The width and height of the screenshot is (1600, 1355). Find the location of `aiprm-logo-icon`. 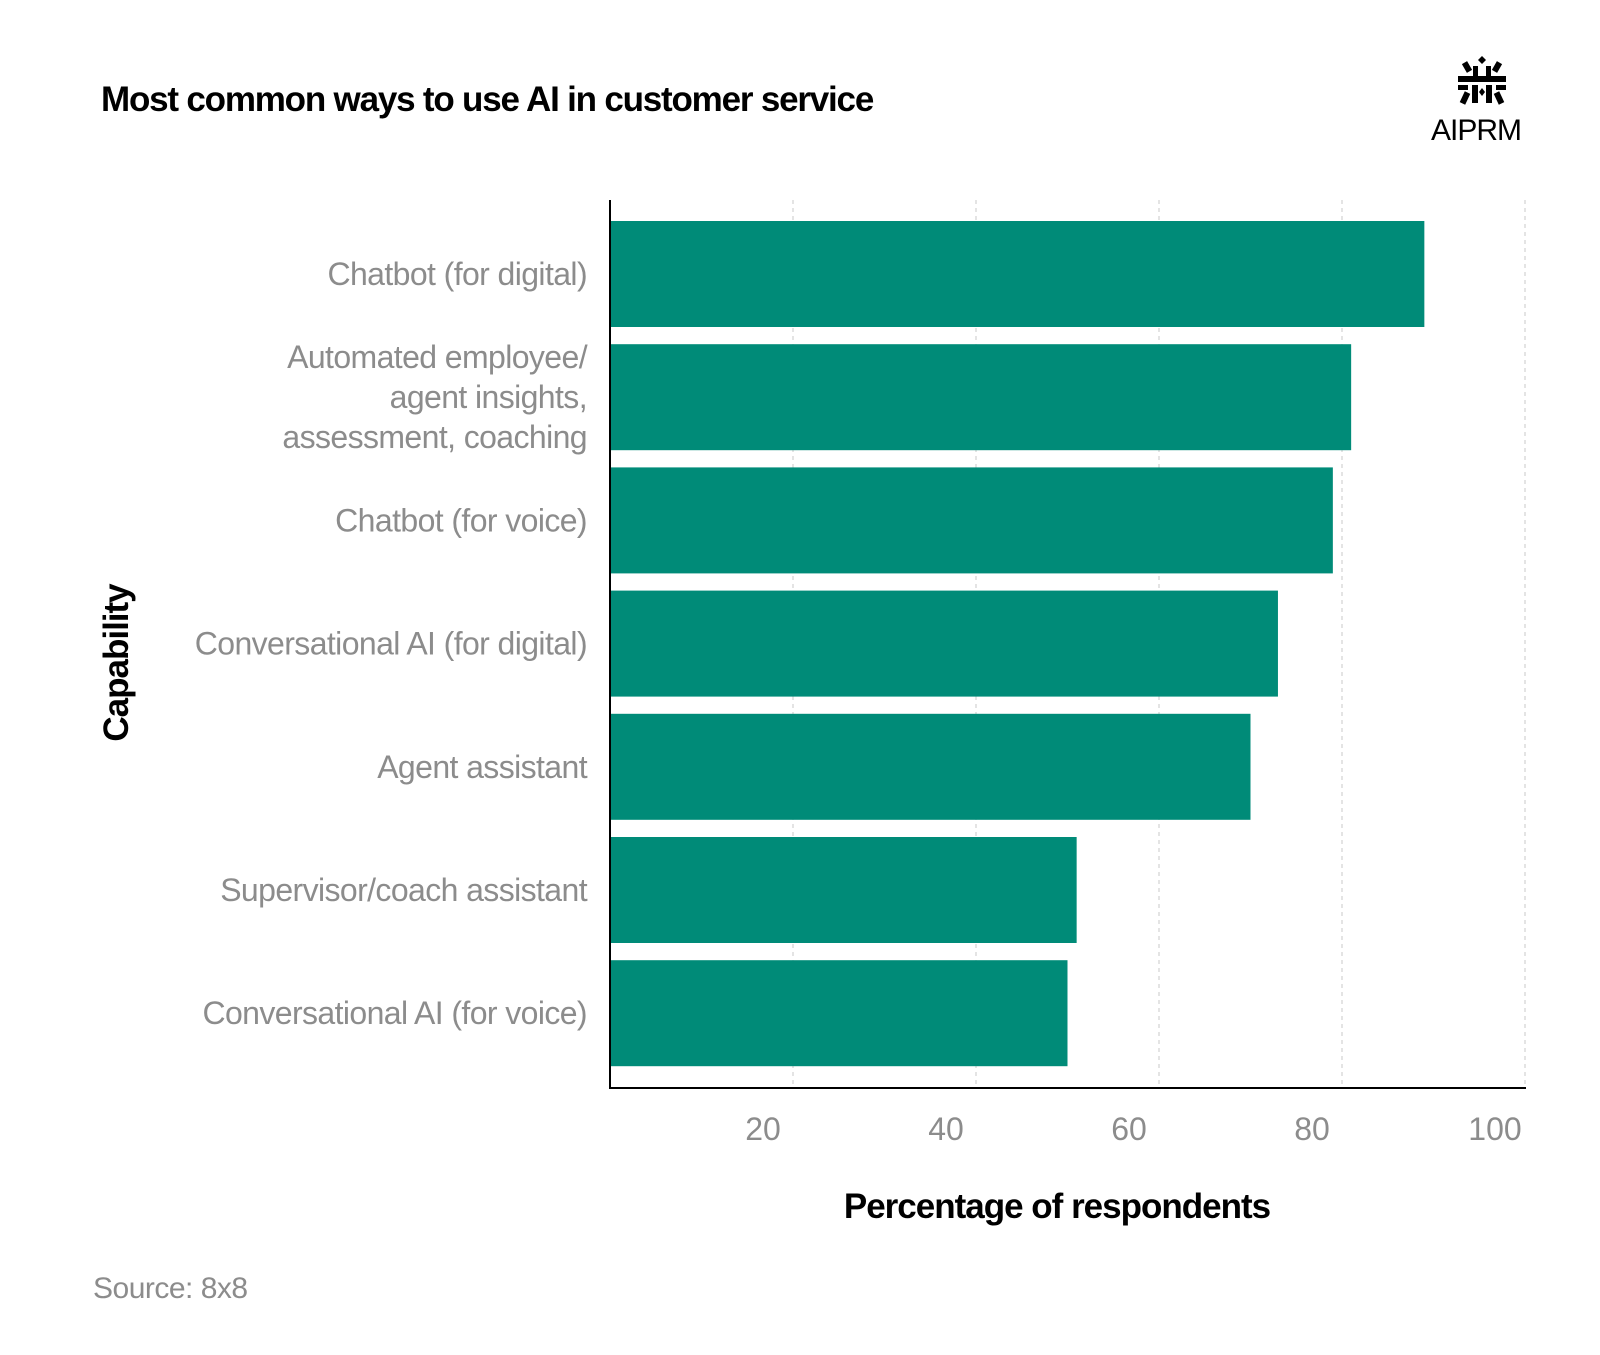

aiprm-logo-icon is located at coordinates (1482, 80).